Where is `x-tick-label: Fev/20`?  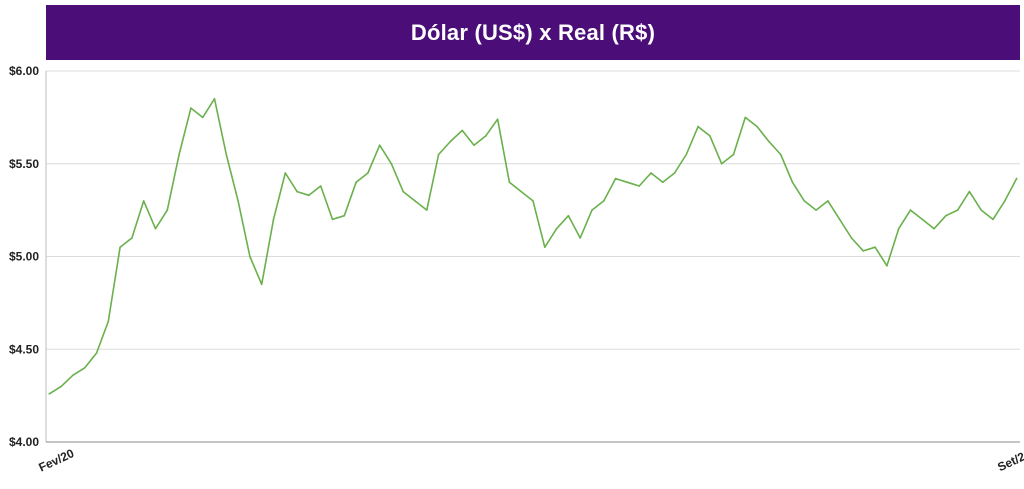 x-tick-label: Fev/20 is located at coordinates (56, 460).